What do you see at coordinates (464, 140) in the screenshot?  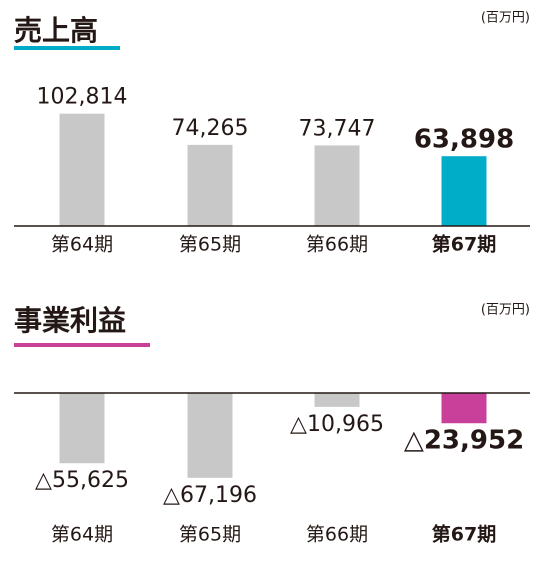 I see `value-label: 63,898` at bounding box center [464, 140].